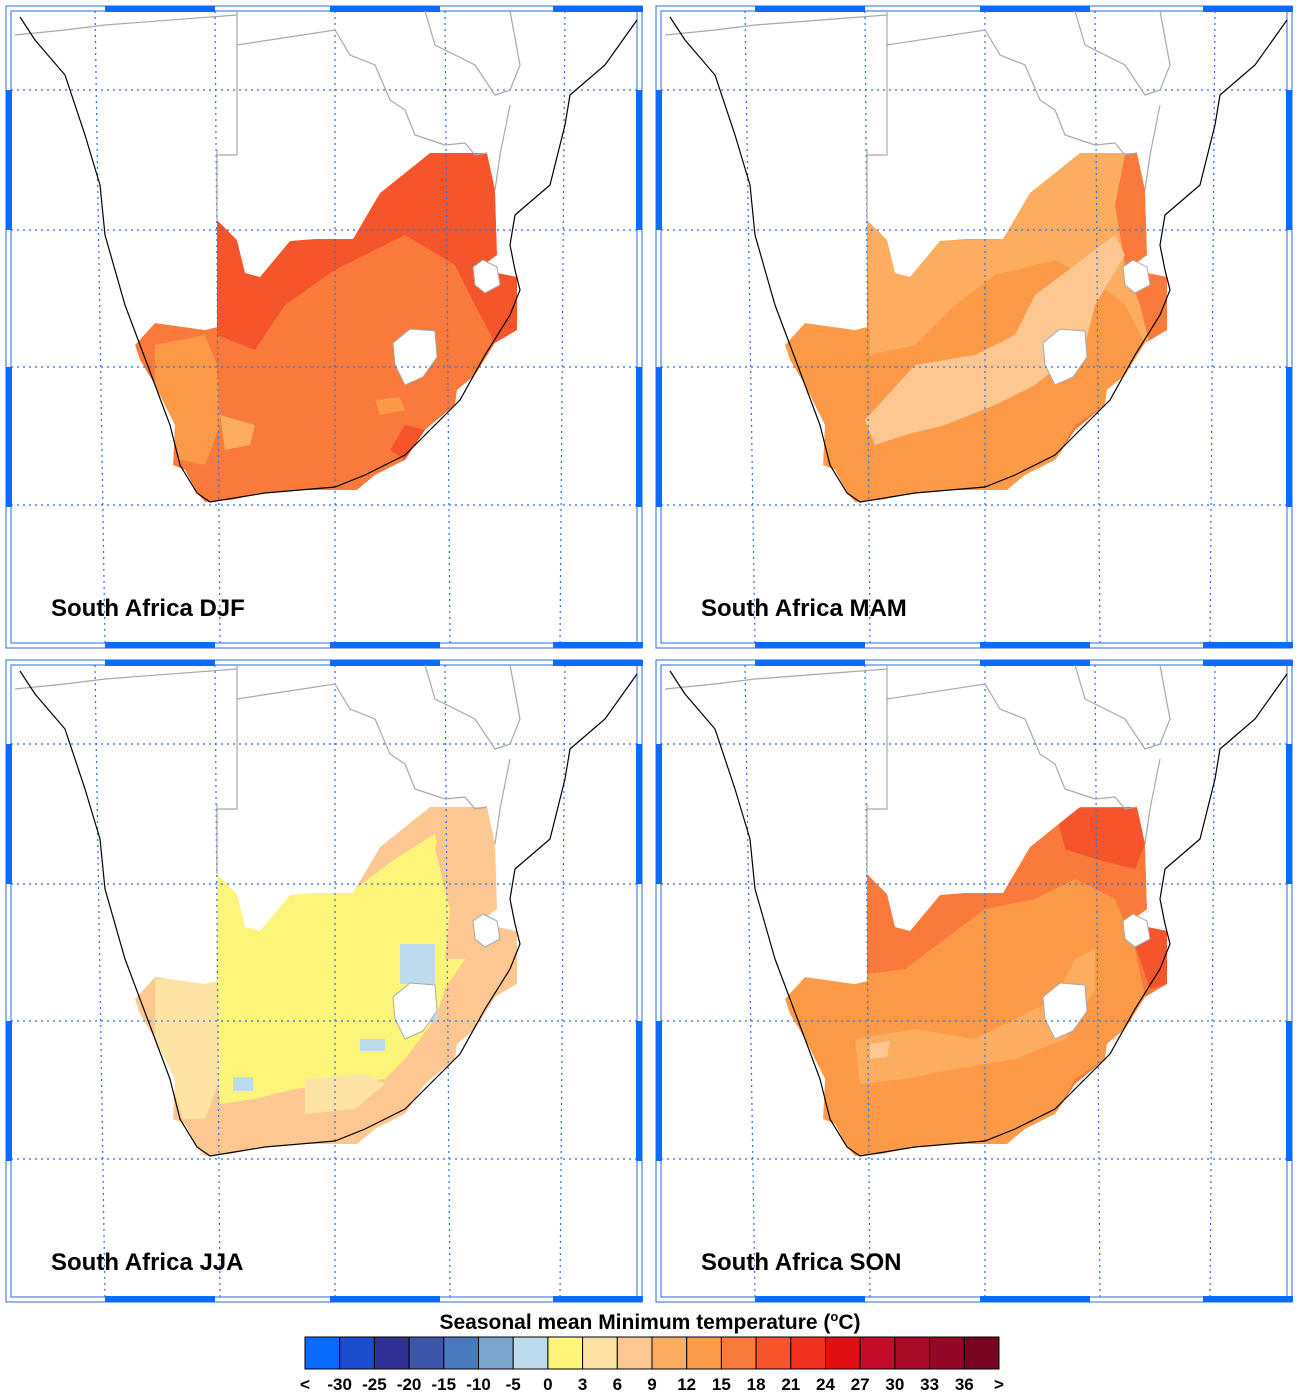 The width and height of the screenshot is (1300, 1396). Describe the element at coordinates (652, 1353) in the screenshot. I see `color-legend-bar` at that location.